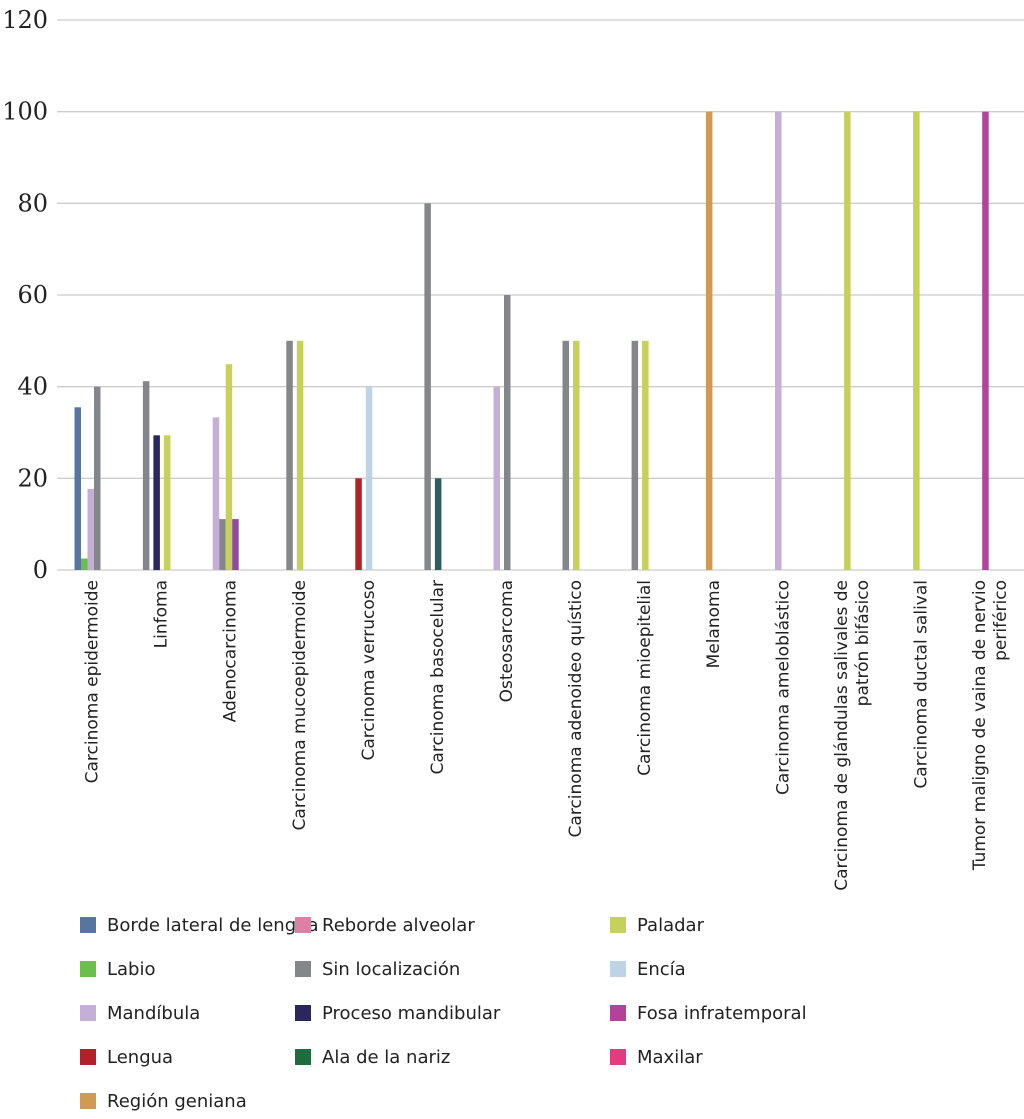 This screenshot has height=1119, width=1024. I want to click on y-tick-label: 0, so click(40, 570).